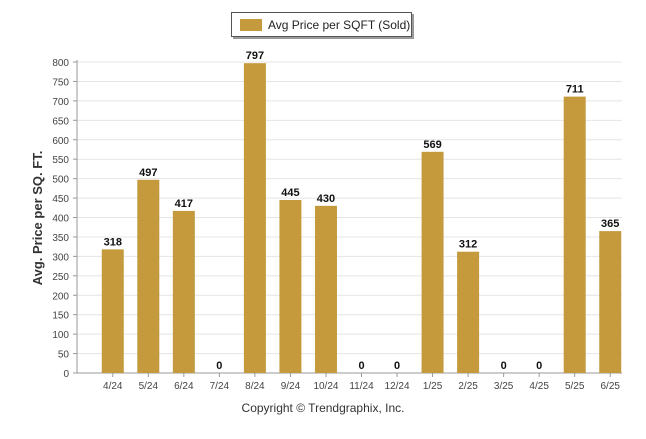  I want to click on y-tick-label: 250, so click(60, 277).